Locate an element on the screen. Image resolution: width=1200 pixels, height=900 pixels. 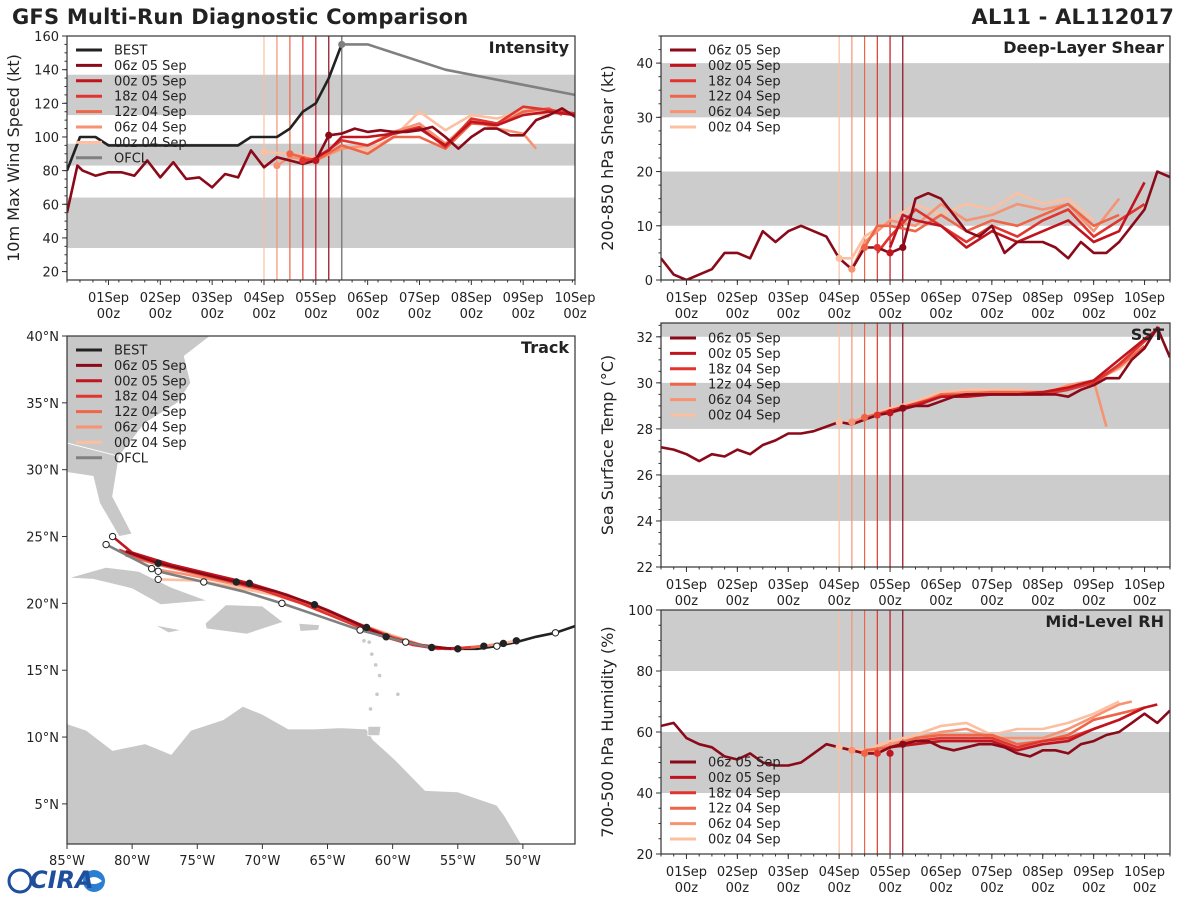
rh-ylabel: 700-500 hPa Humidity (%) is located at coordinates (607, 731).